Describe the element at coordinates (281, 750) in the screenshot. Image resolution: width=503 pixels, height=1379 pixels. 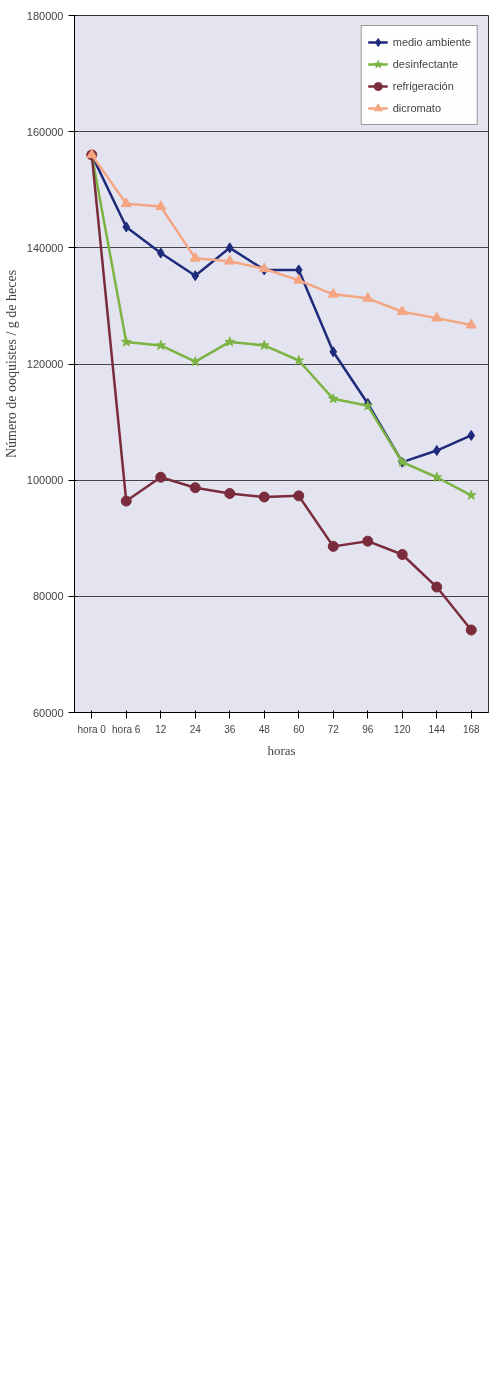
I see `x-axis-title: horas` at that location.